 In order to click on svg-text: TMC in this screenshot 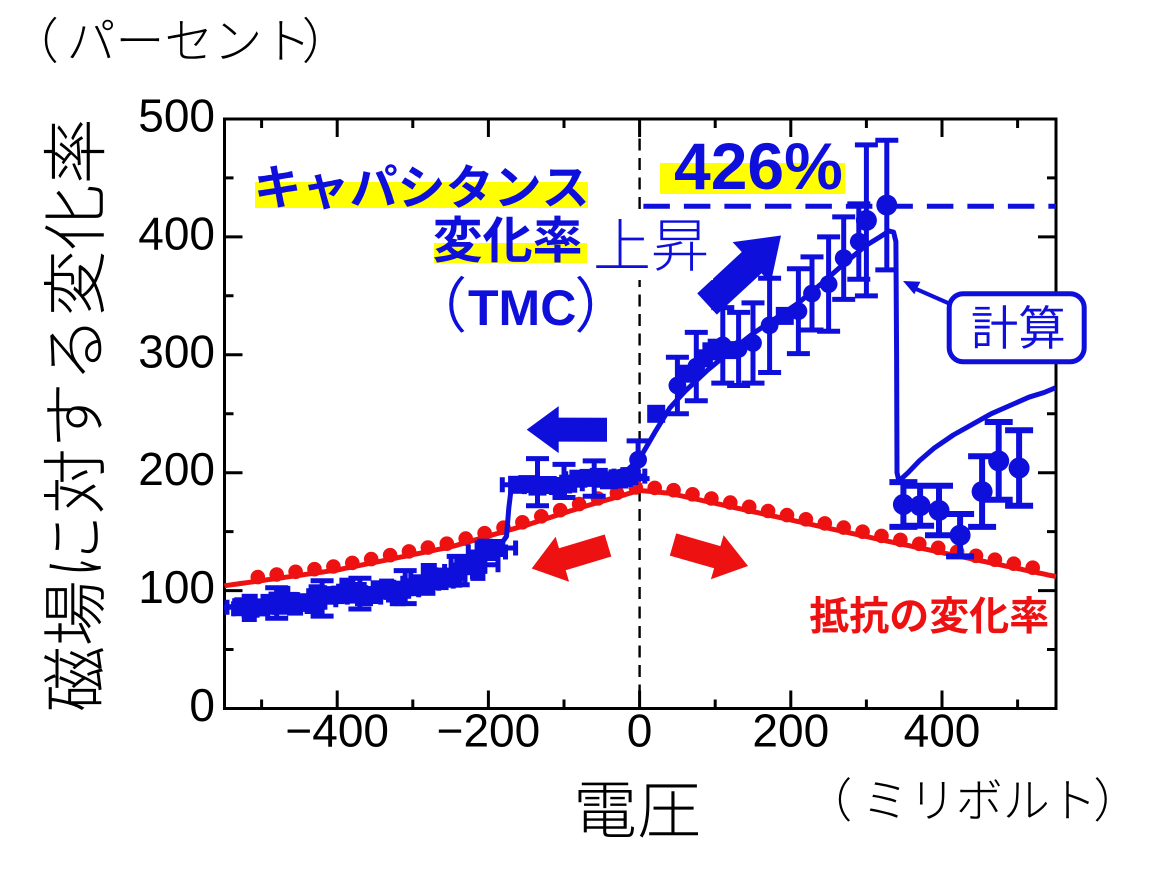, I will do `click(522, 308)`.